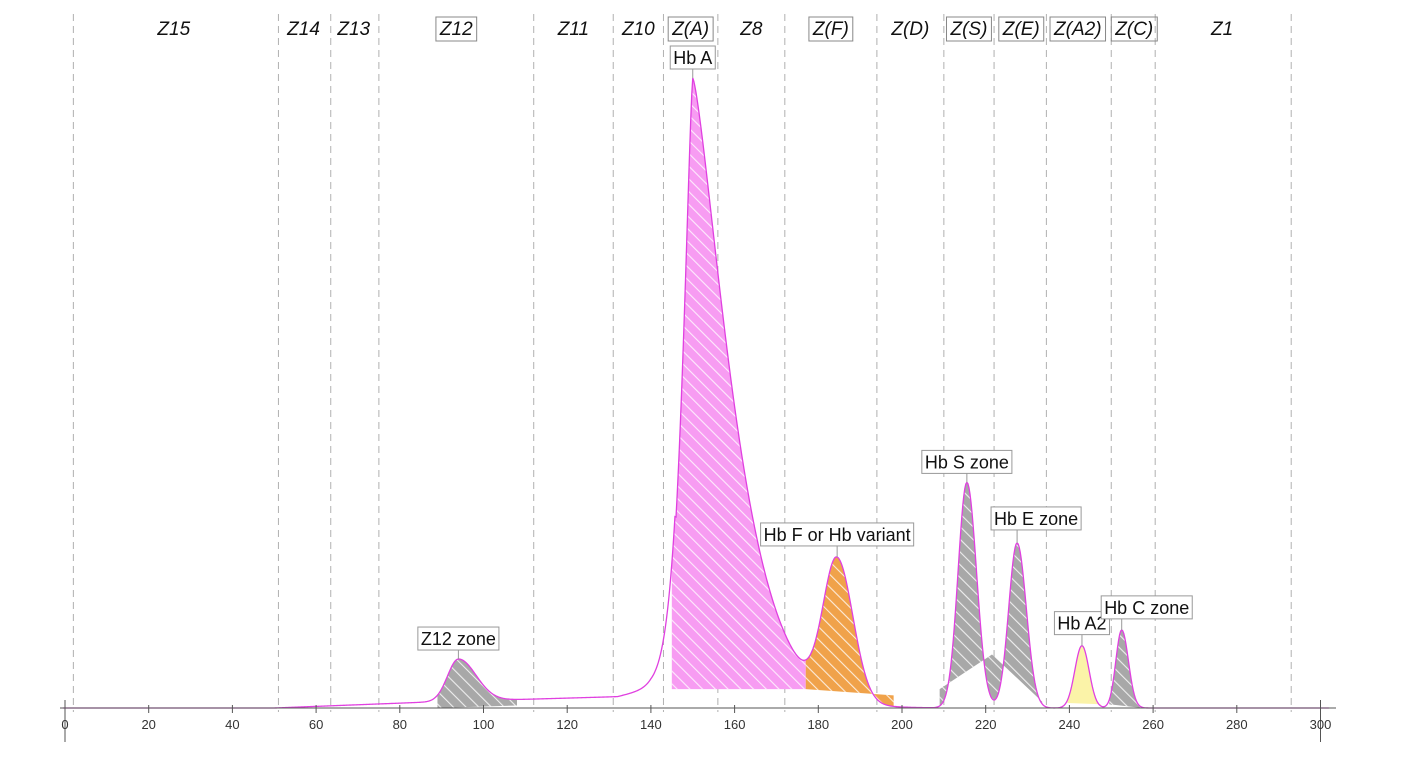 The image size is (1402, 759). Describe the element at coordinates (735, 724) in the screenshot. I see `x-tick-label: 160` at that location.